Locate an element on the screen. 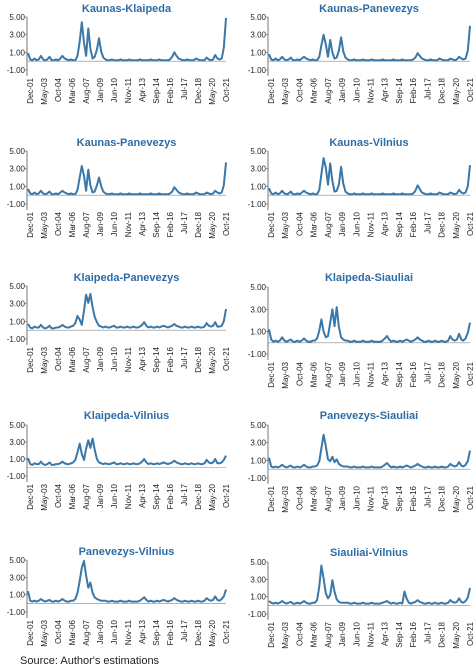  chart-title: Panevezys-Vilnius is located at coordinates (127, 552).